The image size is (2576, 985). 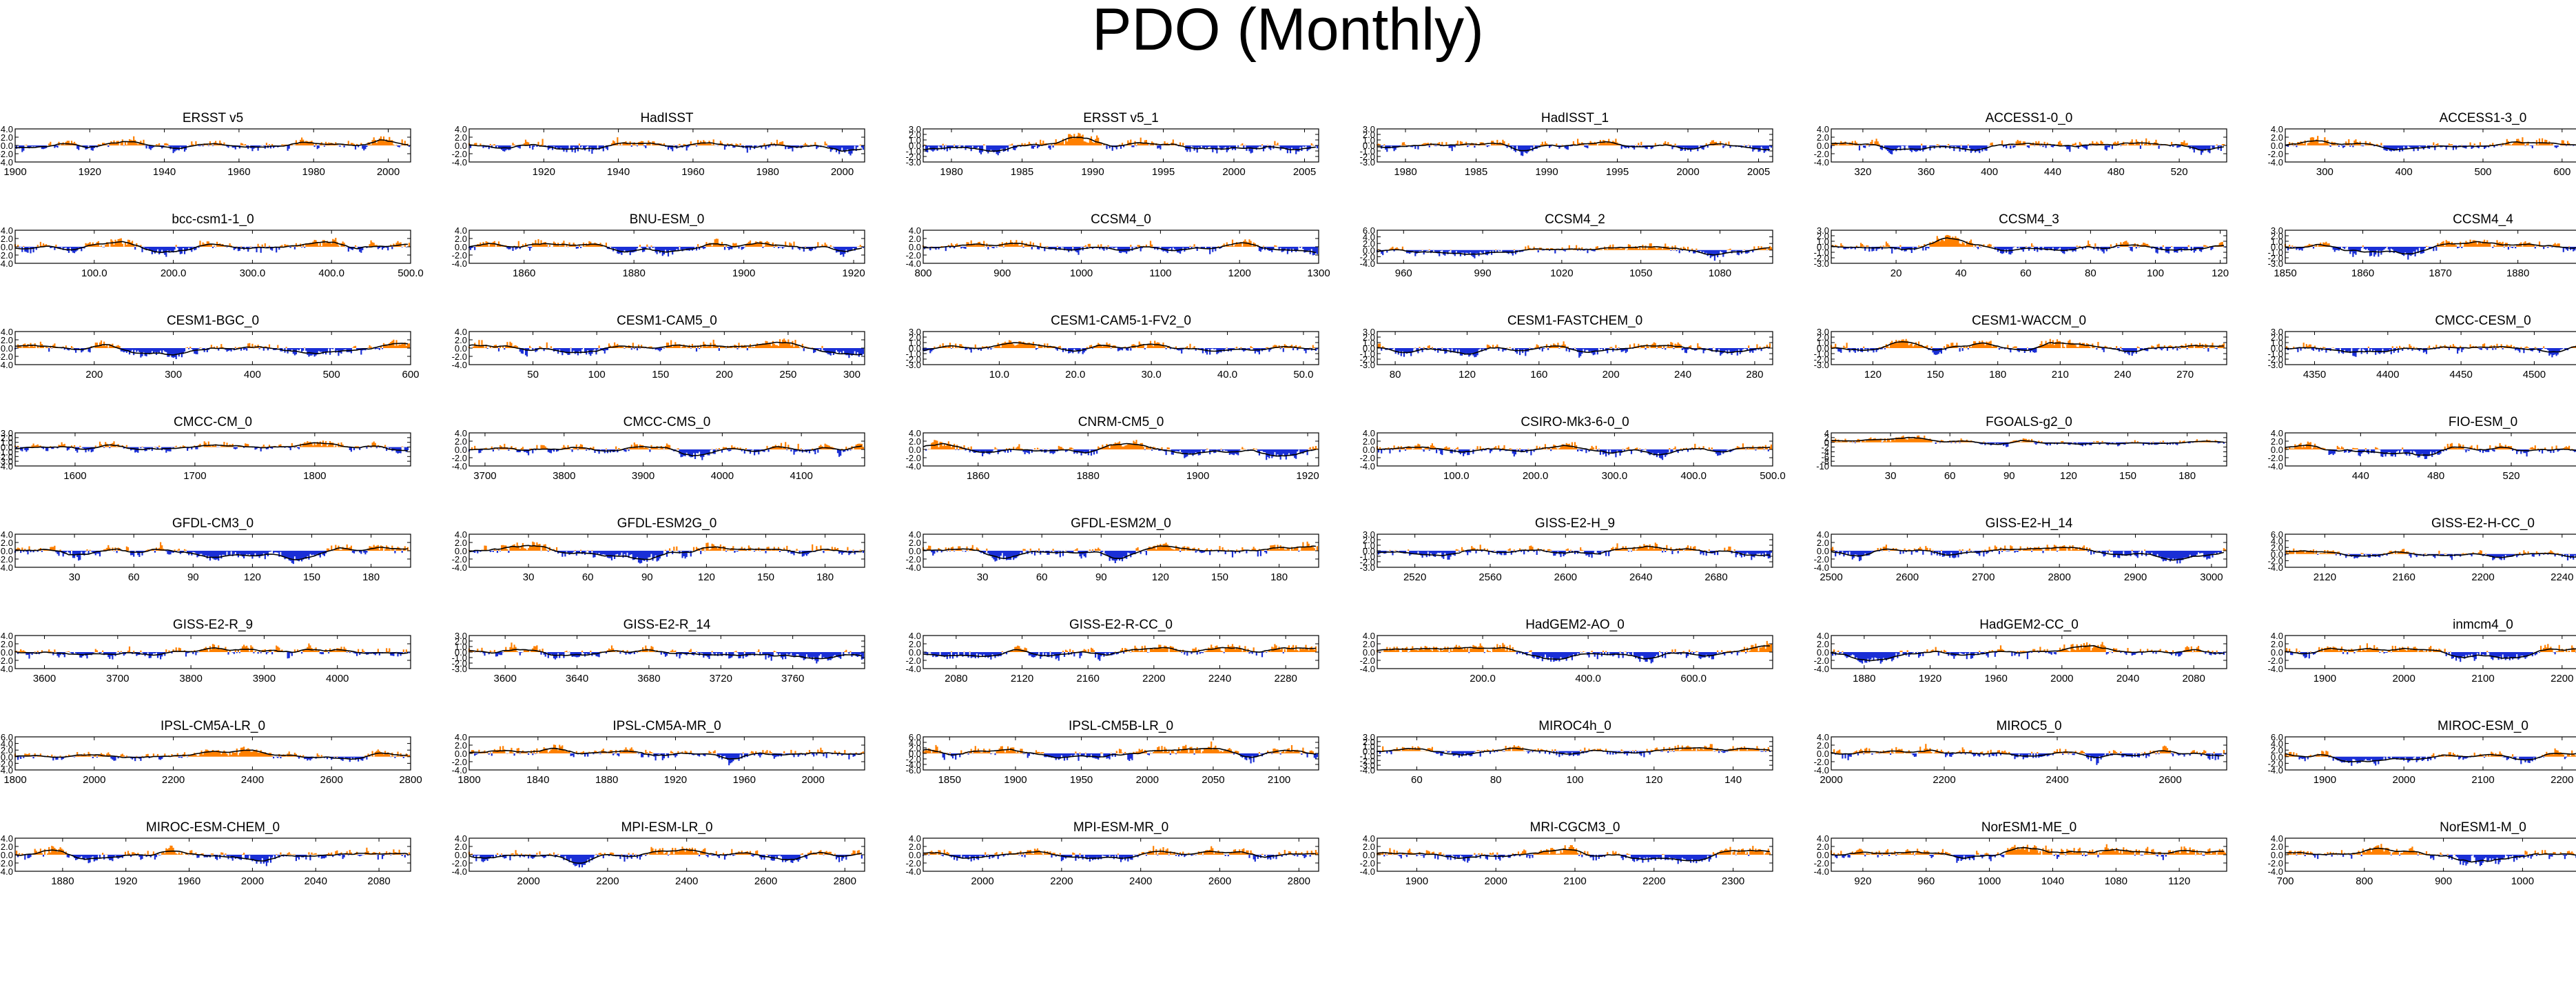 I want to click on panel-title: GFDL-CM3_0, so click(x=213, y=523).